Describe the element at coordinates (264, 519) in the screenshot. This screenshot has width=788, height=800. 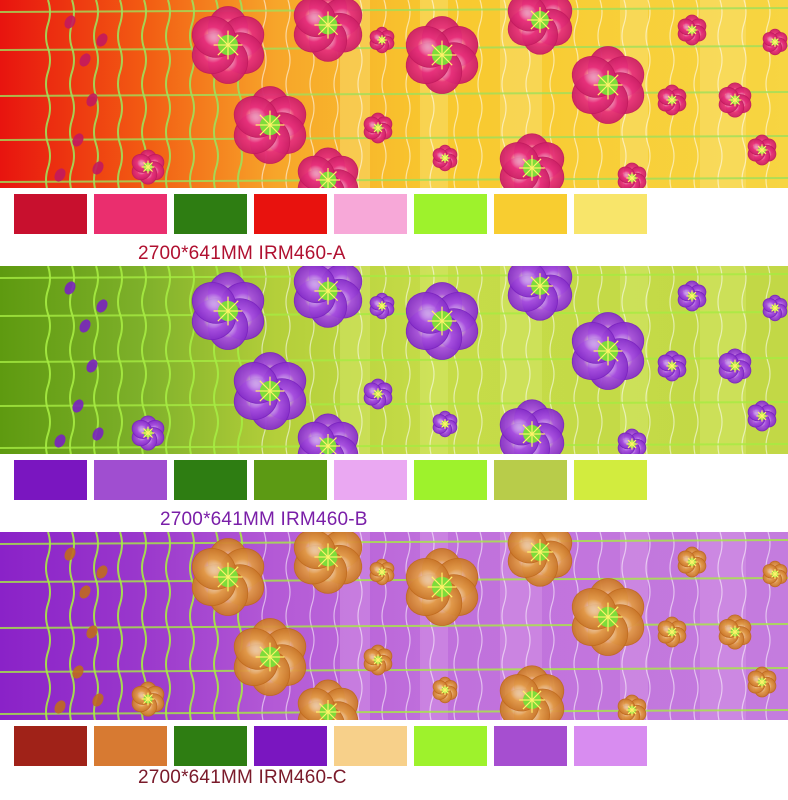
I see `product-caption: 2700*641MM IRM460-B` at that location.